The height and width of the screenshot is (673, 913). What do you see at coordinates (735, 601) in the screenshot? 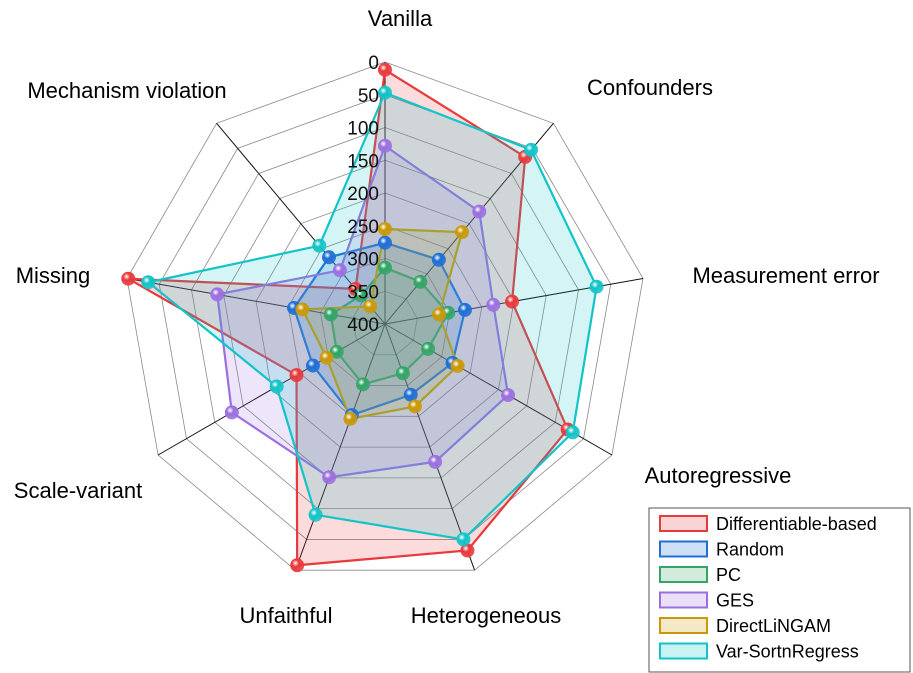
I see `legend-label: GES` at bounding box center [735, 601].